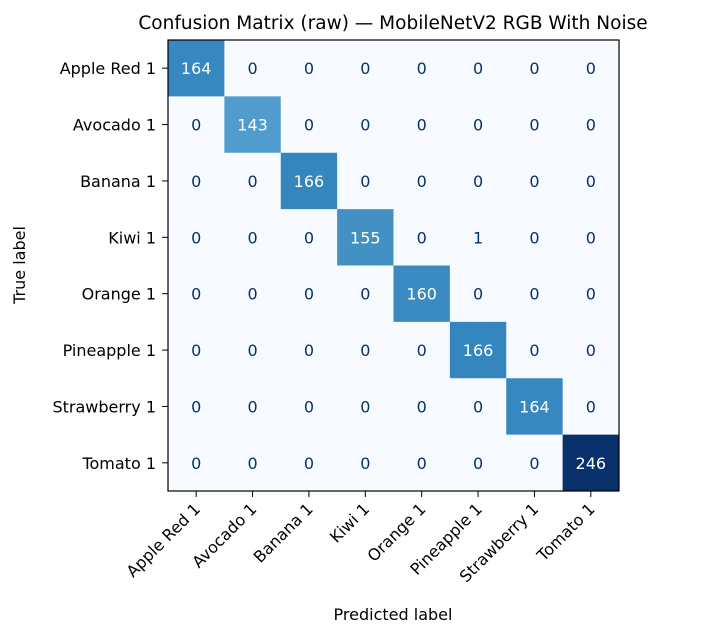  I want to click on cell-value-label: 164, so click(534, 406).